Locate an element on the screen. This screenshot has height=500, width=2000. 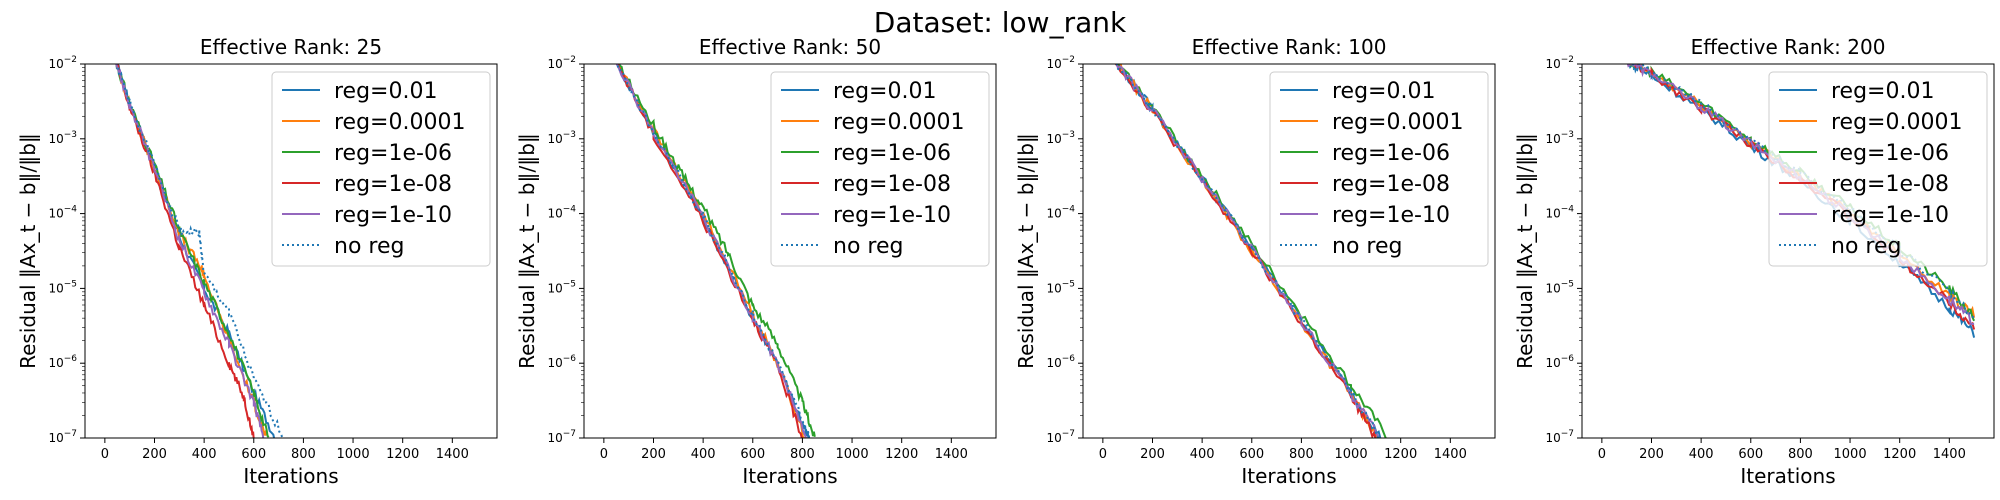
panel-title: Effective Rank: 100 is located at coordinates (1289, 47).